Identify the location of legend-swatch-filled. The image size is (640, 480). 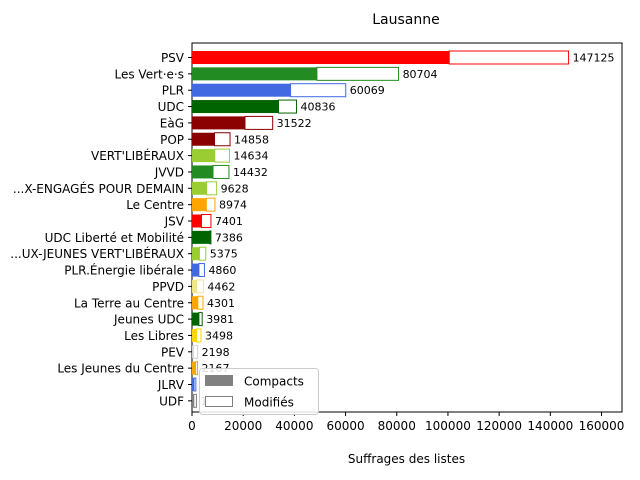
(219, 380).